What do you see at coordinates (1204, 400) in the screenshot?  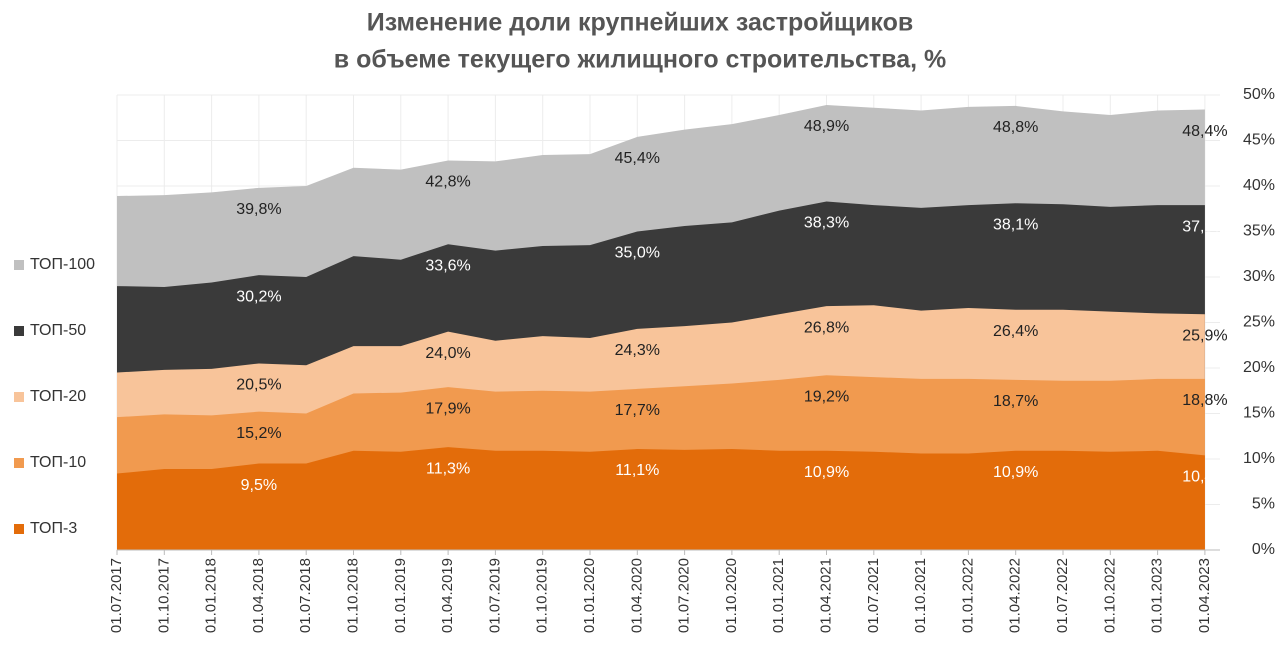 I see `data-label: 18,8%` at bounding box center [1204, 400].